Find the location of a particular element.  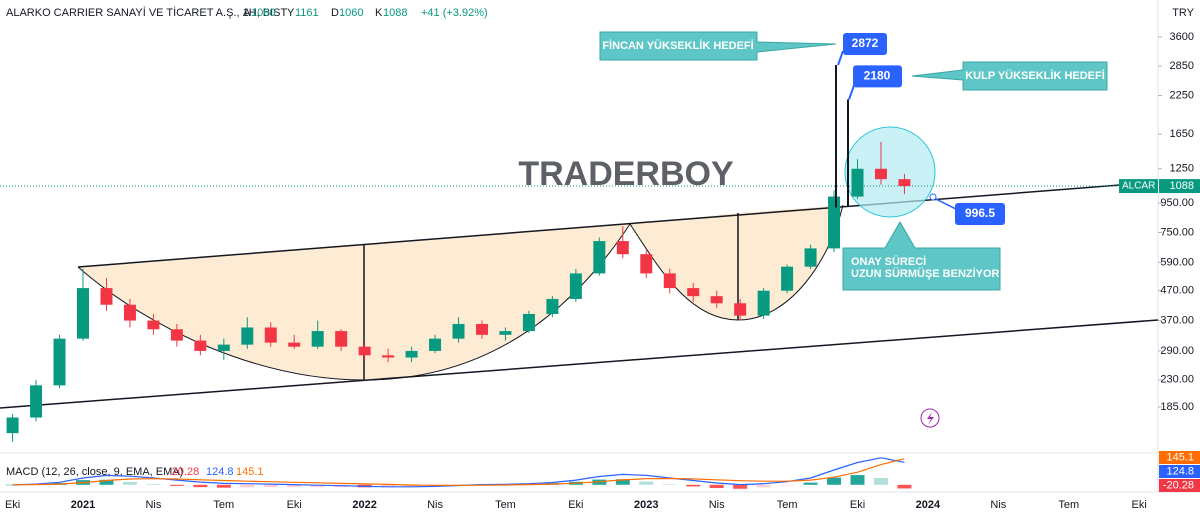

watermark: TRADERBOY is located at coordinates (626, 174).